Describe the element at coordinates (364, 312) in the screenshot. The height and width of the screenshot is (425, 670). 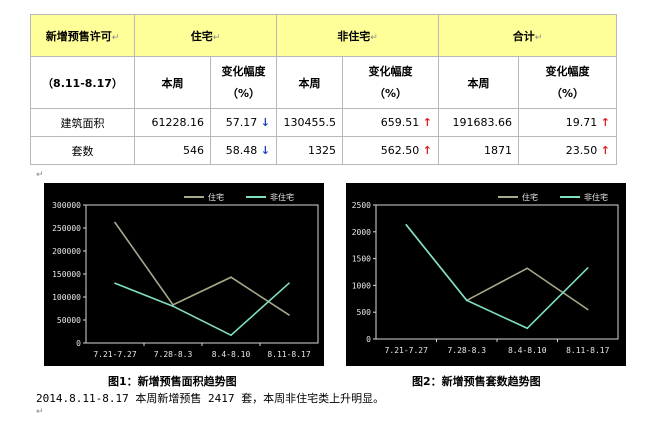
I see `y-tick-label: 500` at that location.